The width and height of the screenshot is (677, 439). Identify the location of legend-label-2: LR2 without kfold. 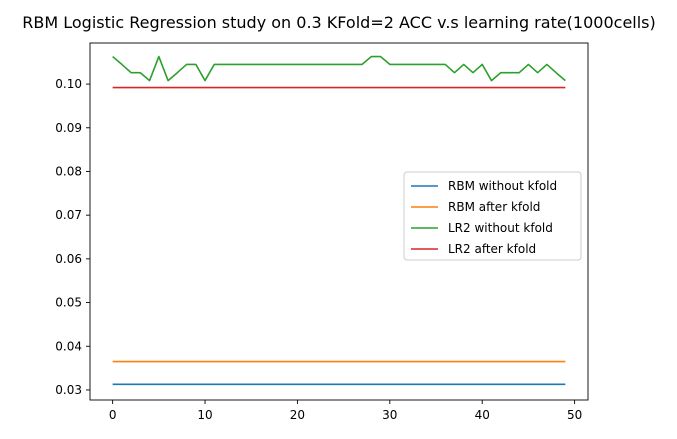
(500, 228).